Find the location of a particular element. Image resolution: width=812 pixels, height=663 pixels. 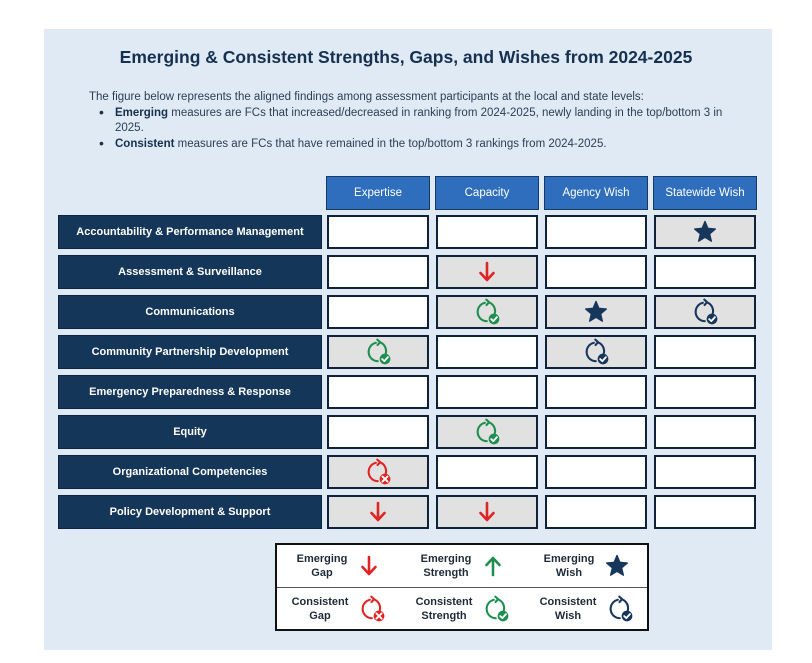

row-header: Assessment & Surveillance is located at coordinates (190, 272).